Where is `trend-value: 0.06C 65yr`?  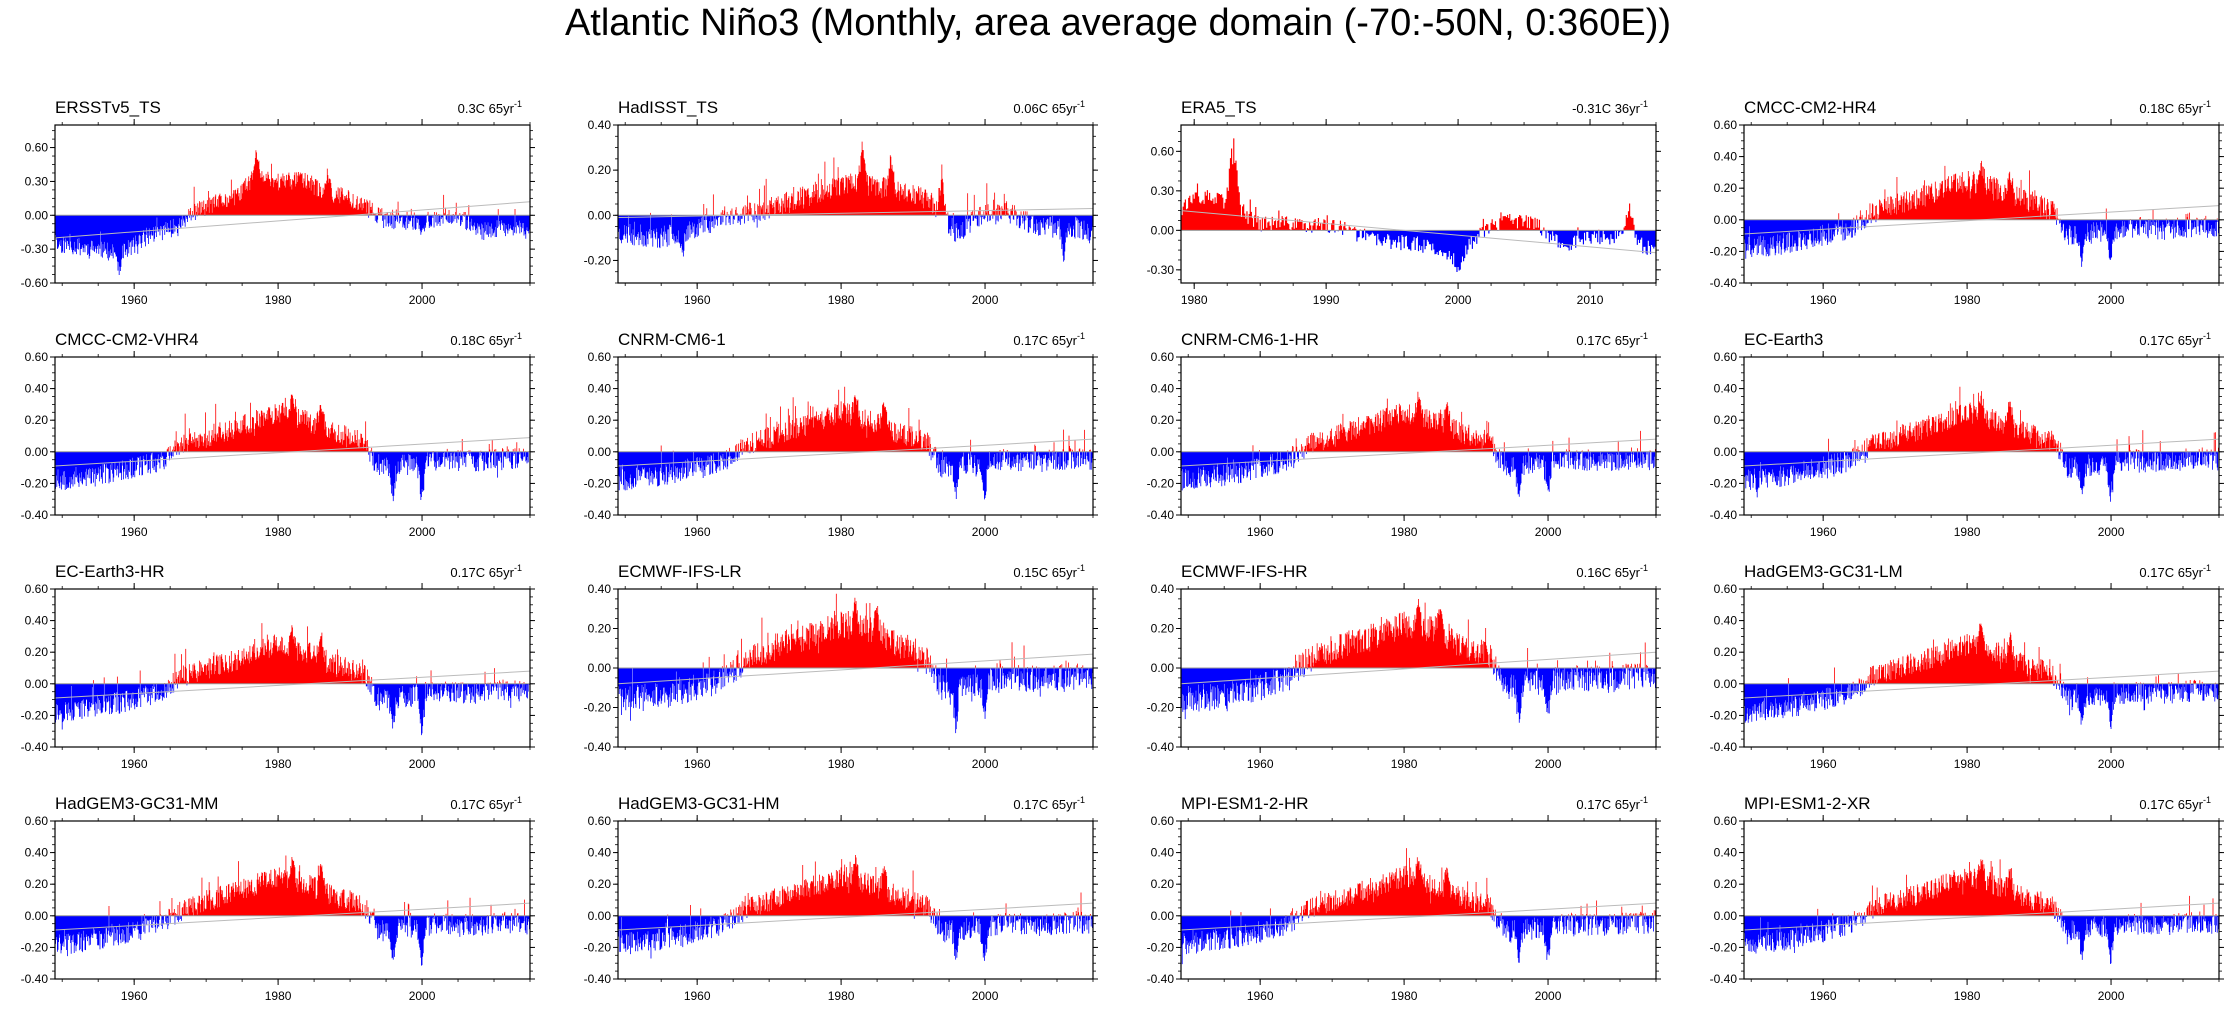
trend-value: 0.06C 65yr is located at coordinates (1045, 108).